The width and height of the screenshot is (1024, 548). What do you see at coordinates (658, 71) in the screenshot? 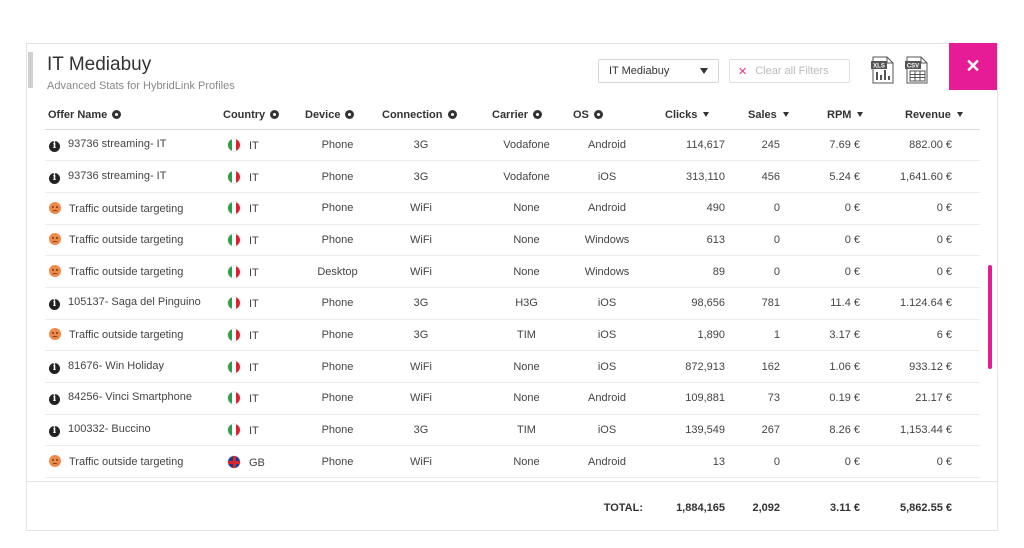
I see `profile-select: IT Mediabuy` at bounding box center [658, 71].